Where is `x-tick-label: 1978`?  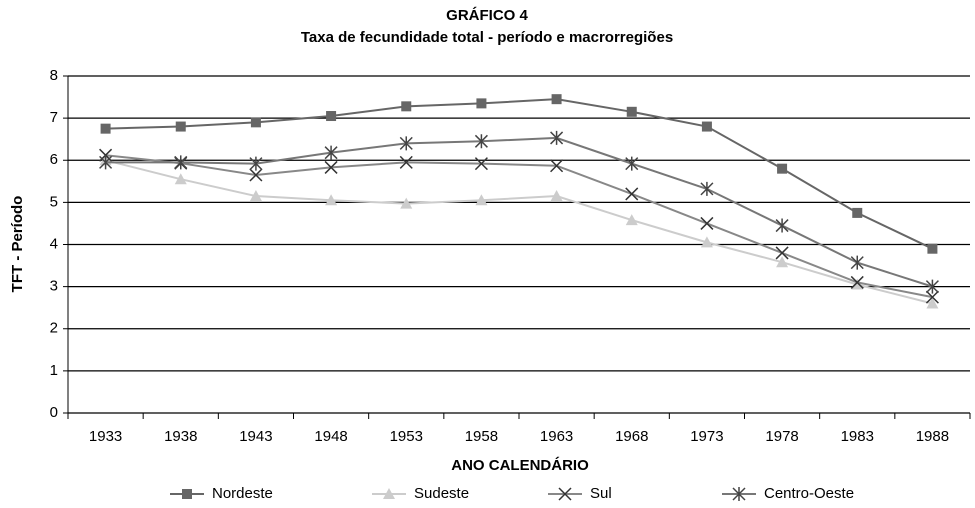 x-tick-label: 1978 is located at coordinates (781, 436).